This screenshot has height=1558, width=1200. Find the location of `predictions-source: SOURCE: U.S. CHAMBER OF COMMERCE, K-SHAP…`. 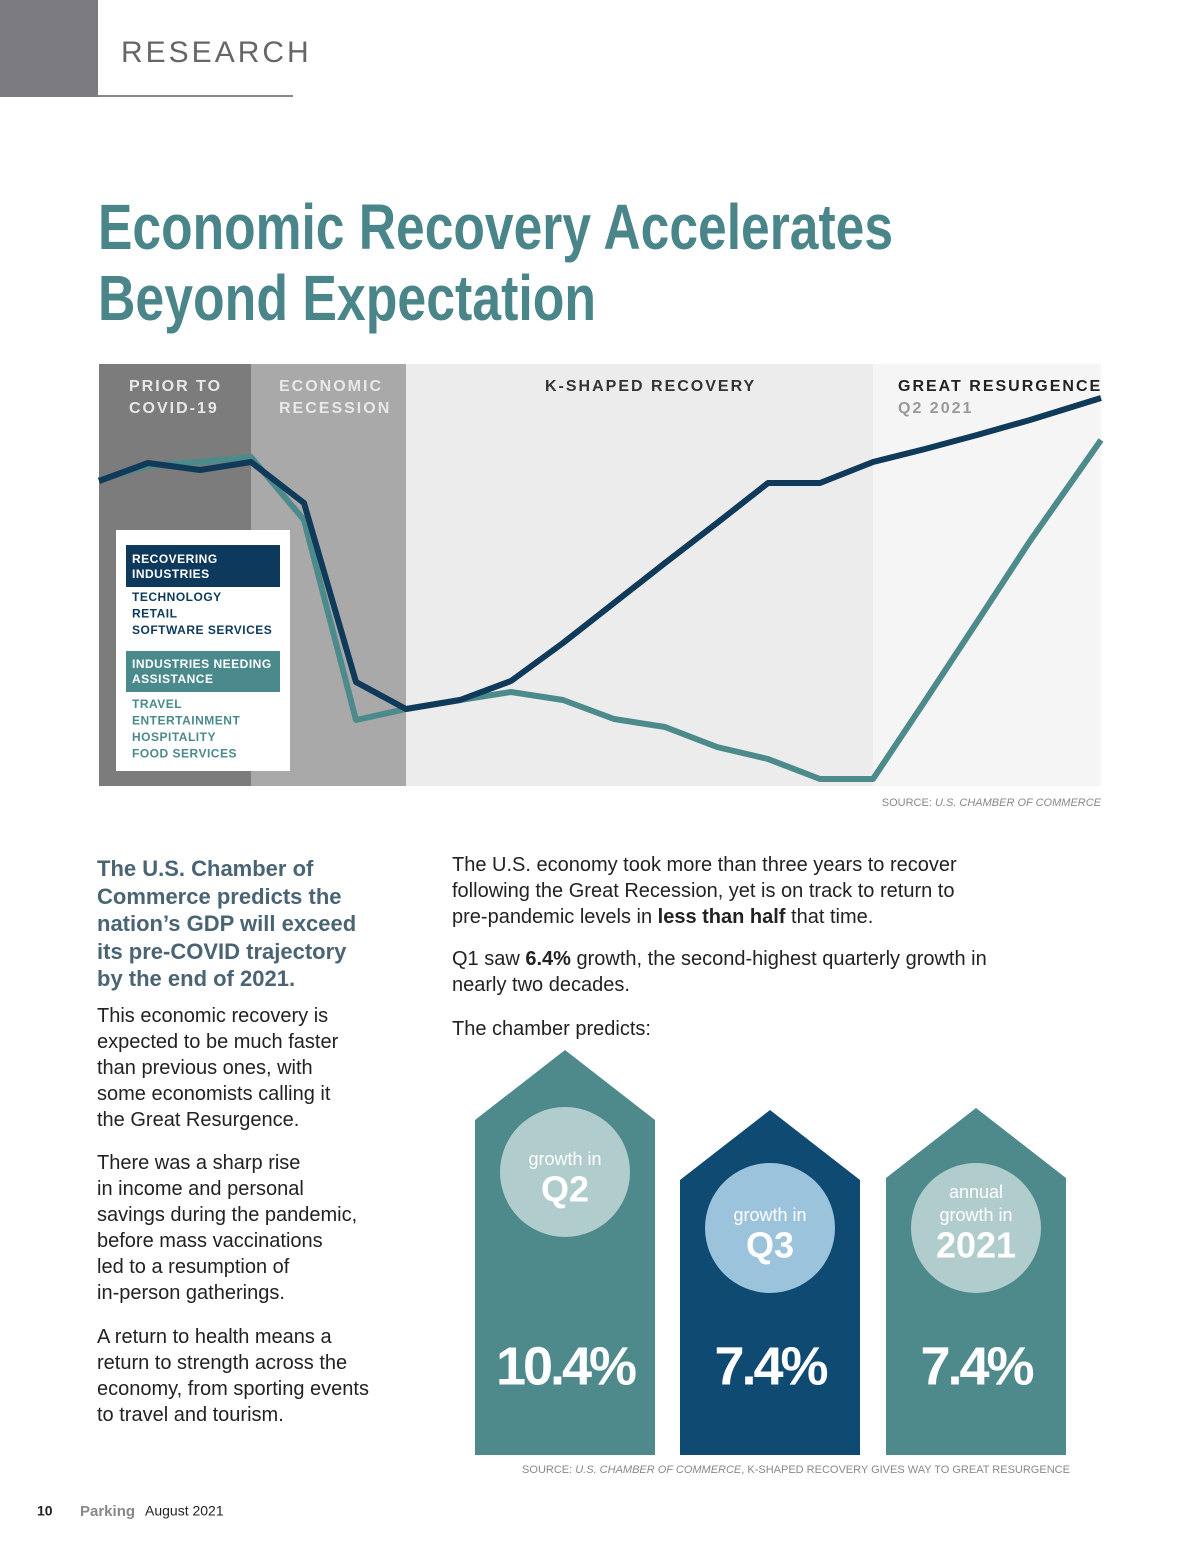

predictions-source: SOURCE: U.S. CHAMBER OF COMMERCE, K-SHAP… is located at coordinates (796, 1470).